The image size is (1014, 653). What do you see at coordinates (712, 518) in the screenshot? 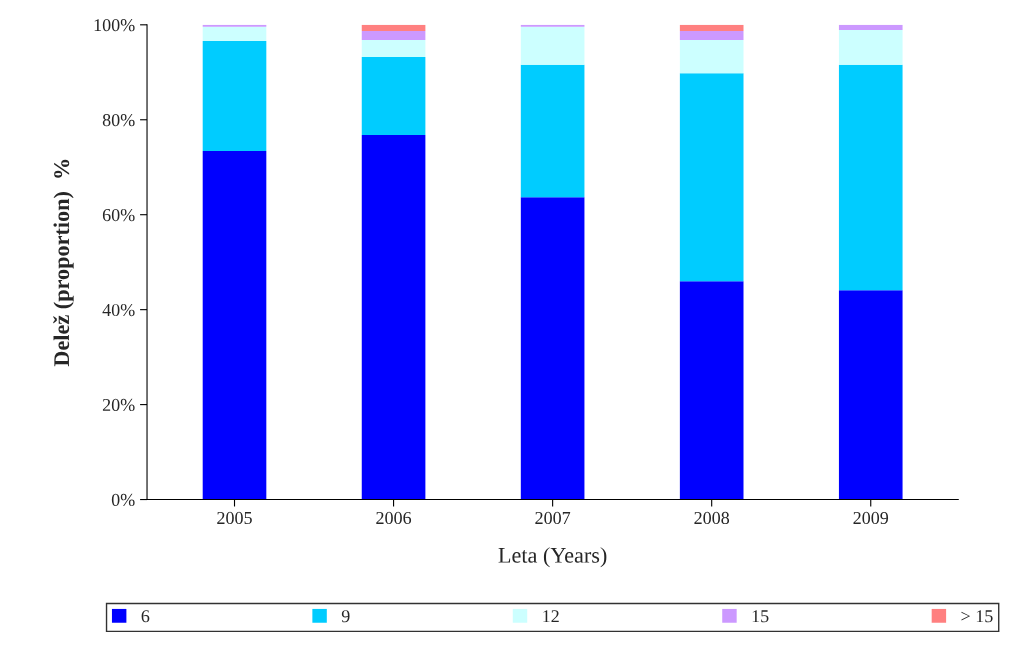
I see `x-tick-label: 2008` at bounding box center [712, 518].